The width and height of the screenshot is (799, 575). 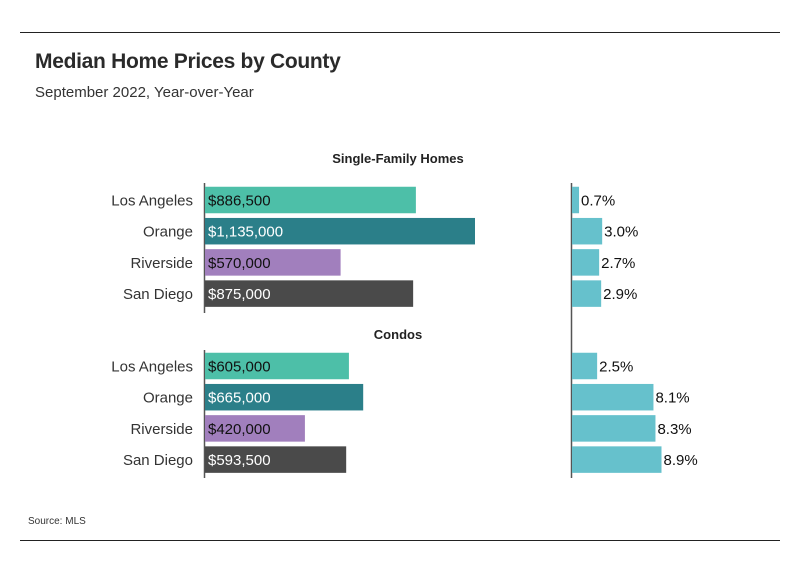 I want to click on source-note: Source: MLS, so click(x=57, y=521).